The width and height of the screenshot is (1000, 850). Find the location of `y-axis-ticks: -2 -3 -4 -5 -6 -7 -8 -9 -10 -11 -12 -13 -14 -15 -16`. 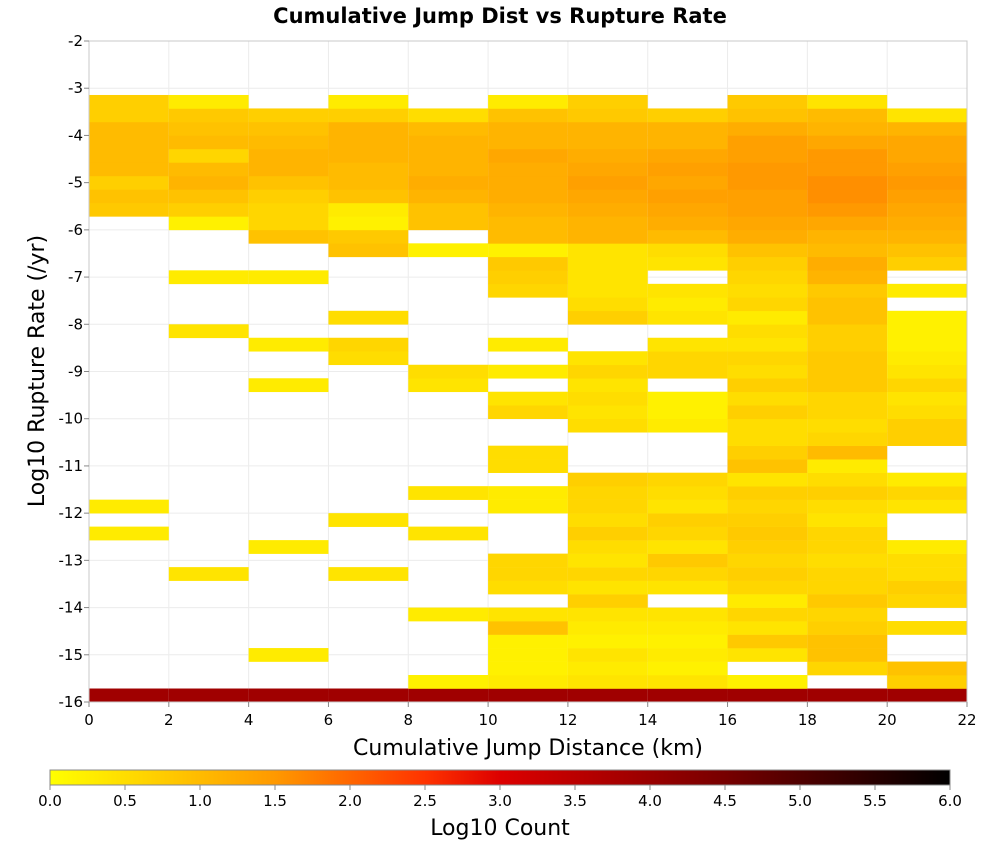

y-axis-ticks: -2 -3 -4 -5 -6 -7 -8 -9 -10 -11 -12 -13 -14 -15 -16 is located at coordinates (74, 371).